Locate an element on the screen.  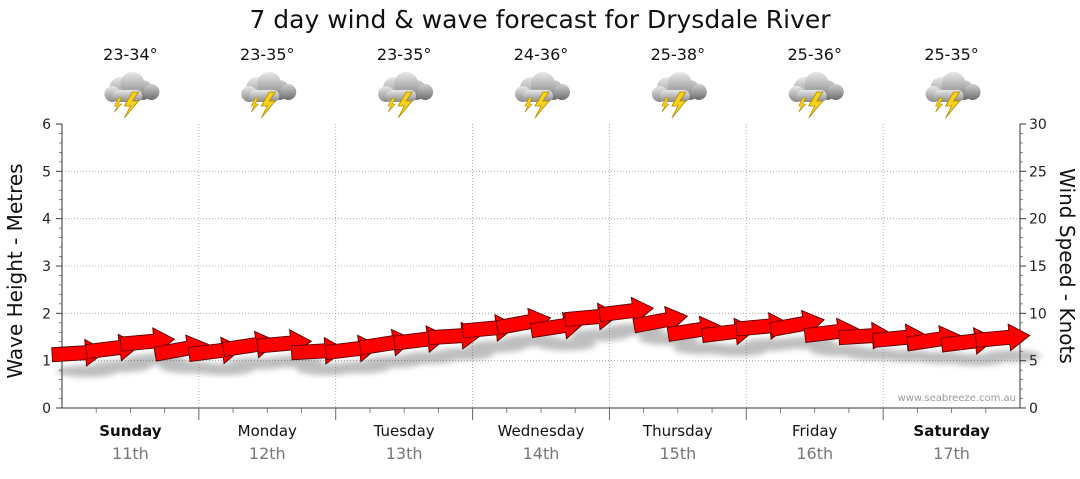
right-tick-label: 0 is located at coordinates (1033, 409).